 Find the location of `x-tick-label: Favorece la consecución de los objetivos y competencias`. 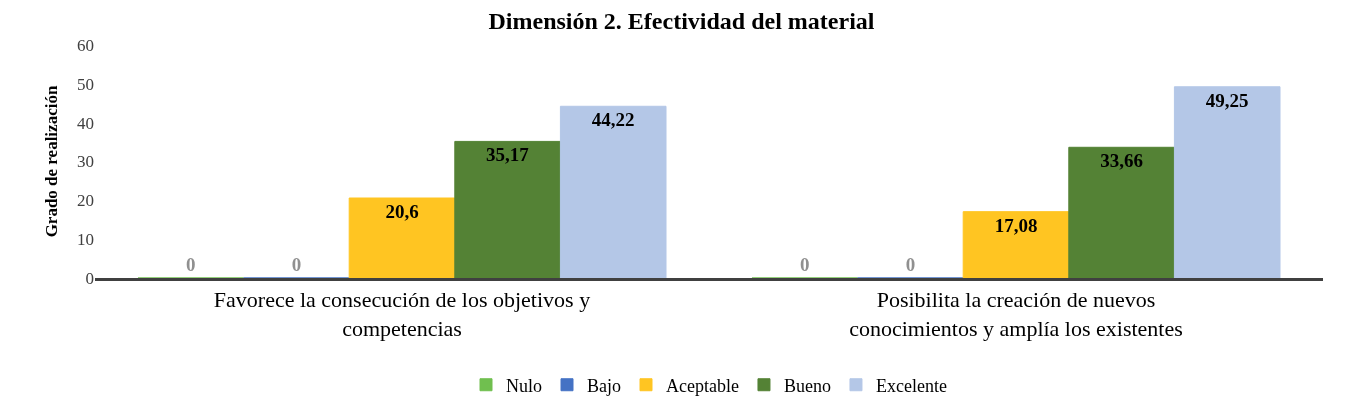

x-tick-label: Favorece la consecución de los objetivos y competencias is located at coordinates (402, 314).